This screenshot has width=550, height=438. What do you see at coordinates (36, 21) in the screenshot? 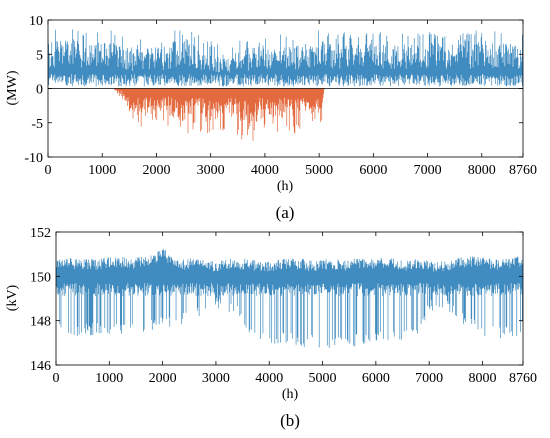
I see `y-tick-label: 10` at bounding box center [36, 21].